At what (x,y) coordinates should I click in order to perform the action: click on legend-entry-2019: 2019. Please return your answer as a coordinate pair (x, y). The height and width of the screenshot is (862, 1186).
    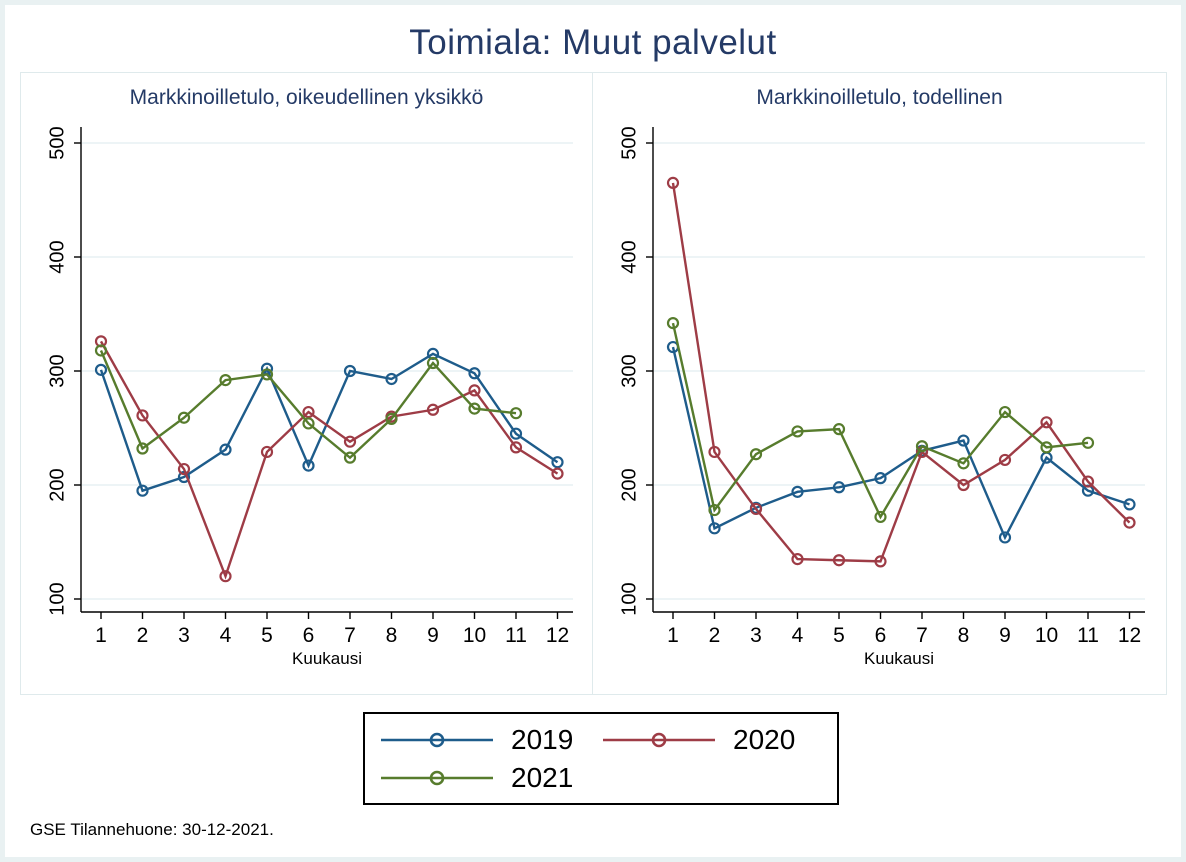
    Looking at the image, I should click on (490, 740).